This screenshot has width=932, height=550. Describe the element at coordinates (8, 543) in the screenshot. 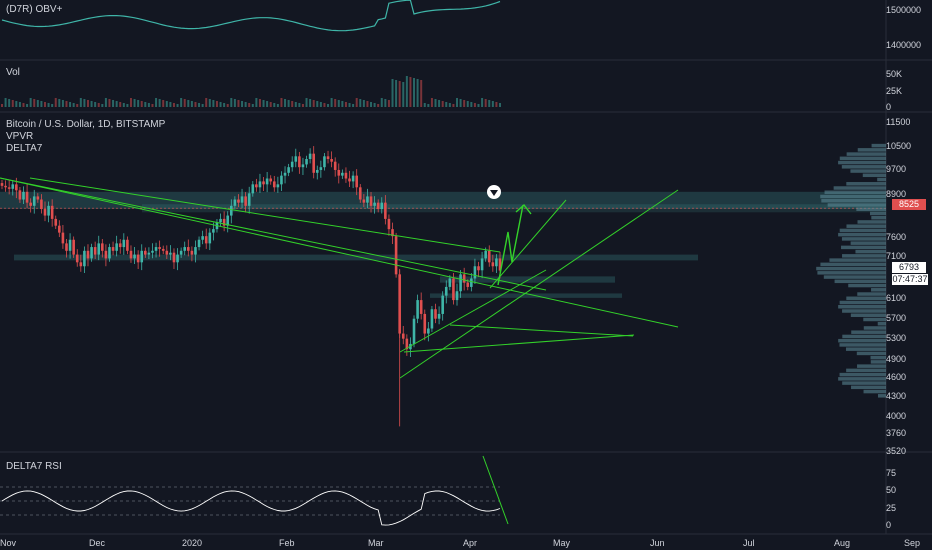

I see `x-tick-nov: Nov` at that location.